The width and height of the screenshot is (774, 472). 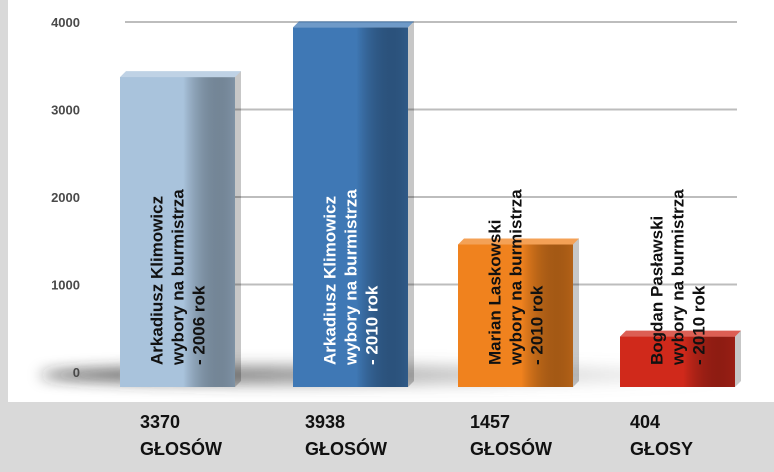 What do you see at coordinates (657, 290) in the screenshot?
I see `bar-label-line: Bogdan Pasławski` at bounding box center [657, 290].